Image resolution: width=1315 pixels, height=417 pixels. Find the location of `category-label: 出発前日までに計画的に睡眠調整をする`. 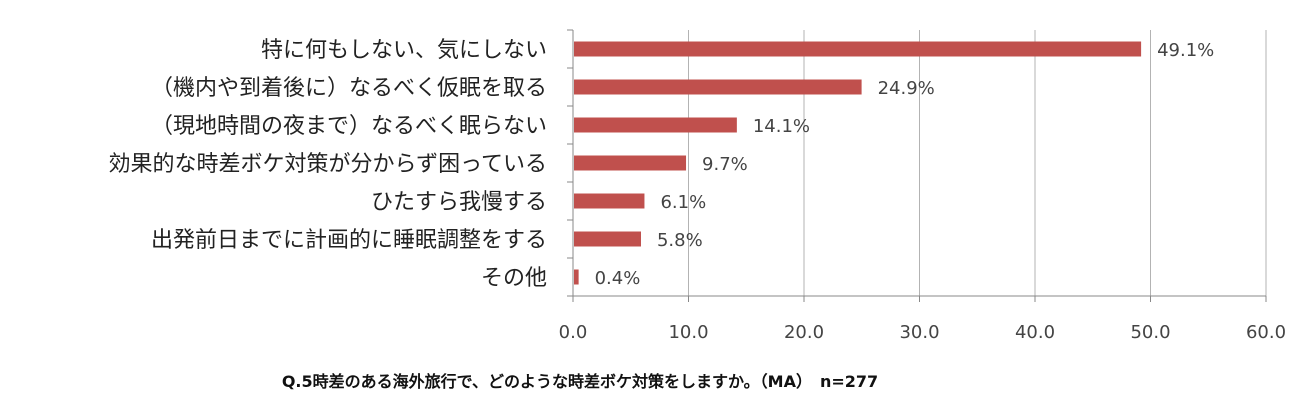

category-label: 出発前日までに計画的に睡眠調整をする is located at coordinates (349, 240).